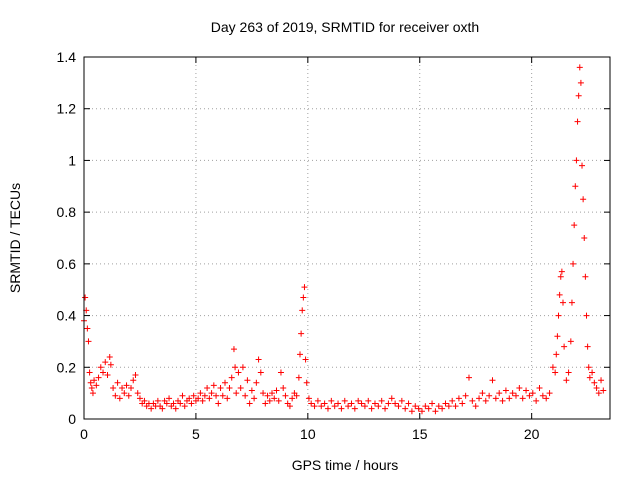  I want to click on x-tick-label: 5, so click(196, 434).